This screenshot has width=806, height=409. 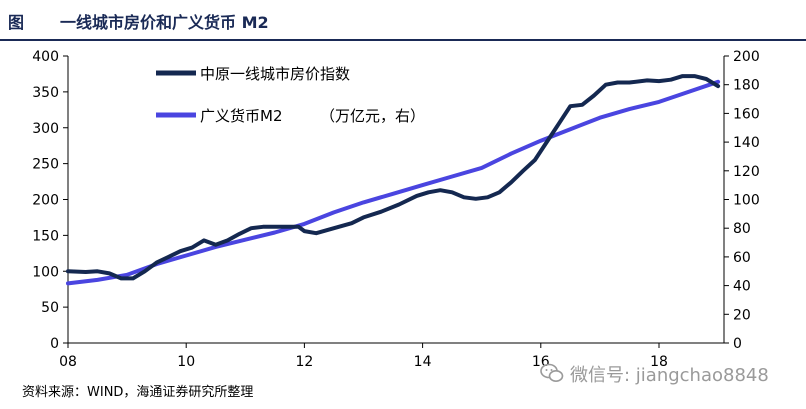 I want to click on y-left-tick-label: 0, so click(x=54, y=344).